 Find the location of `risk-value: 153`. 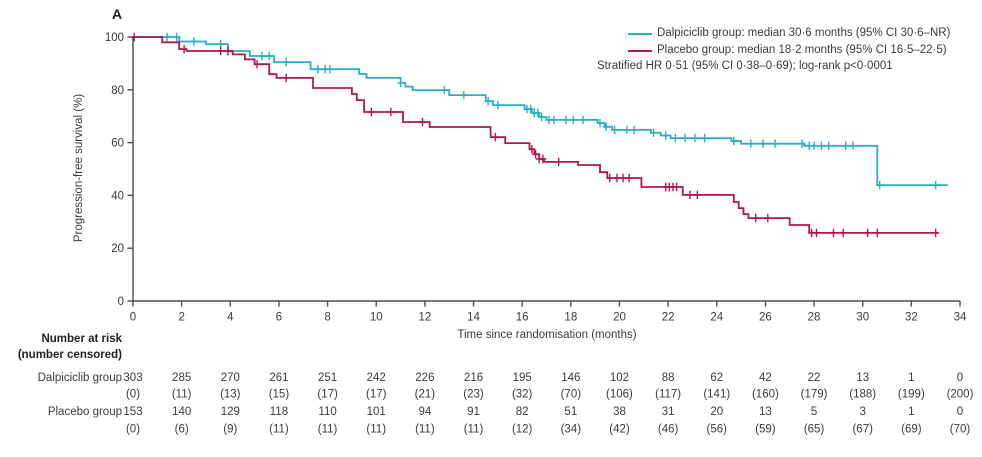

risk-value: 153 is located at coordinates (132, 412).